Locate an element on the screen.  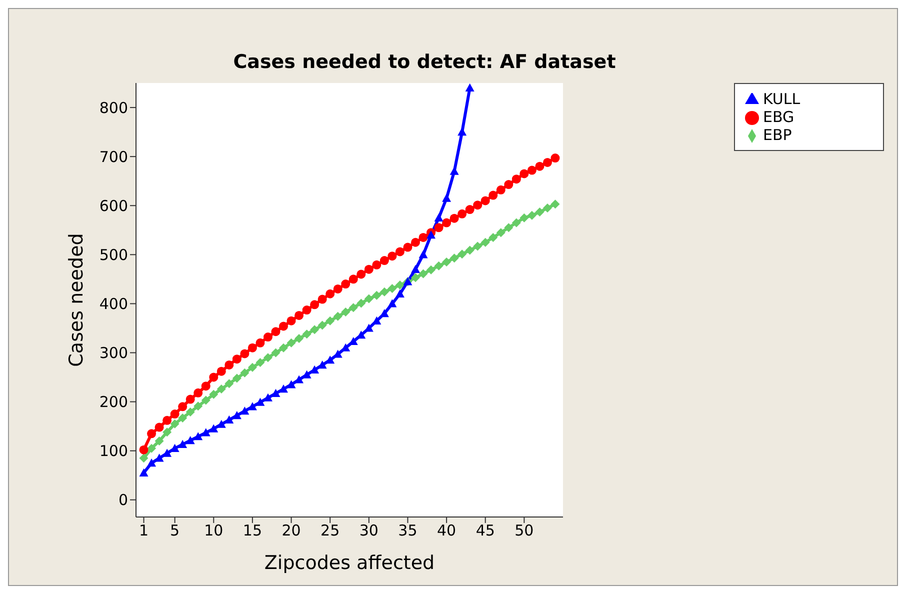
x-tick-label: 30 is located at coordinates (368, 531).